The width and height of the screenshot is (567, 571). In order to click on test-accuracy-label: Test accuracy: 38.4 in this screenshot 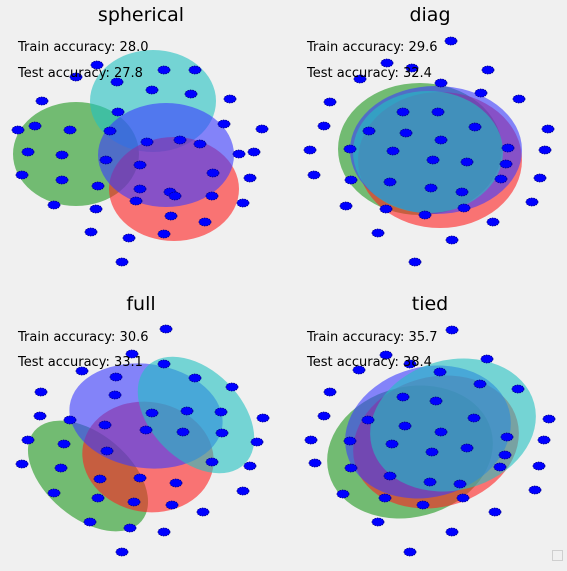, I will do `click(369, 362)`.